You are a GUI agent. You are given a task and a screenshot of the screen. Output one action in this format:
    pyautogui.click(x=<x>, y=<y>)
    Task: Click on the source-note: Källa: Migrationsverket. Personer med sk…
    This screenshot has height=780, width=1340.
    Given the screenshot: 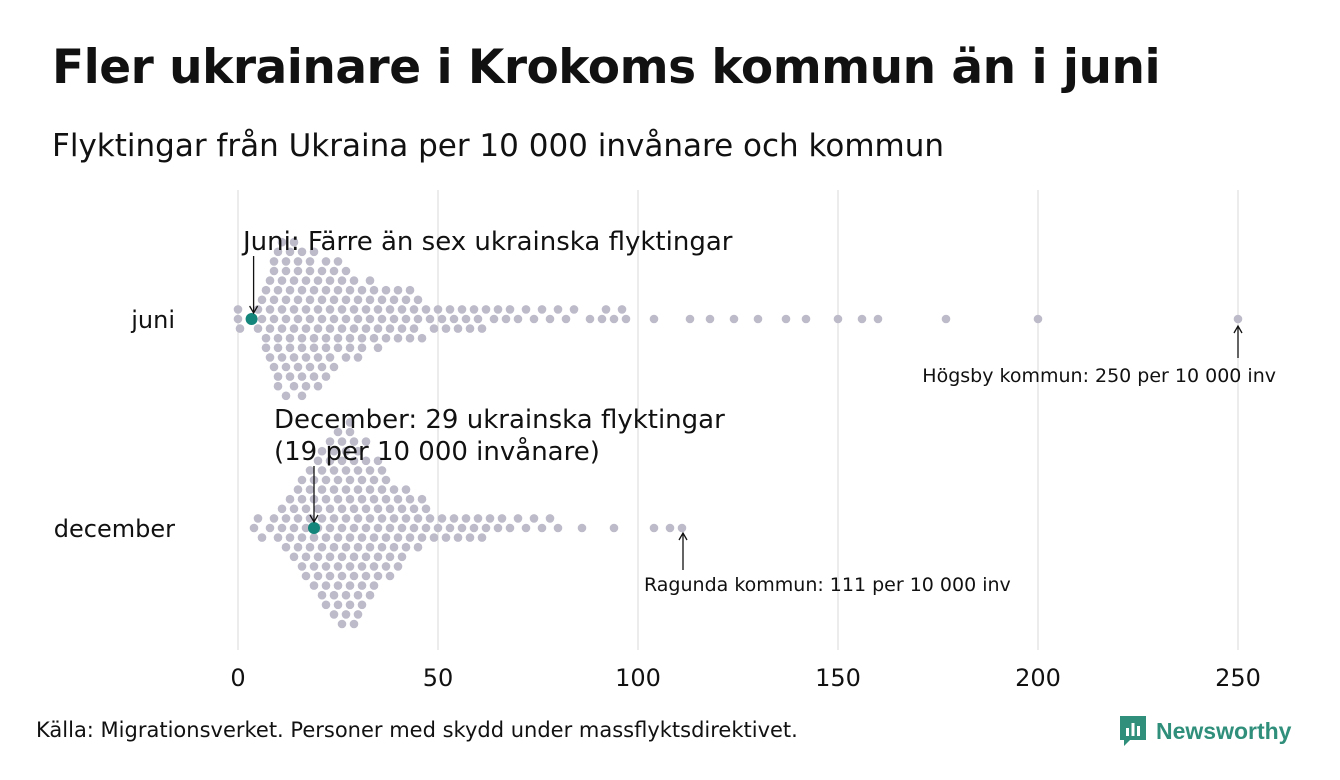 What is the action you would take?
    pyautogui.click(x=417, y=730)
    